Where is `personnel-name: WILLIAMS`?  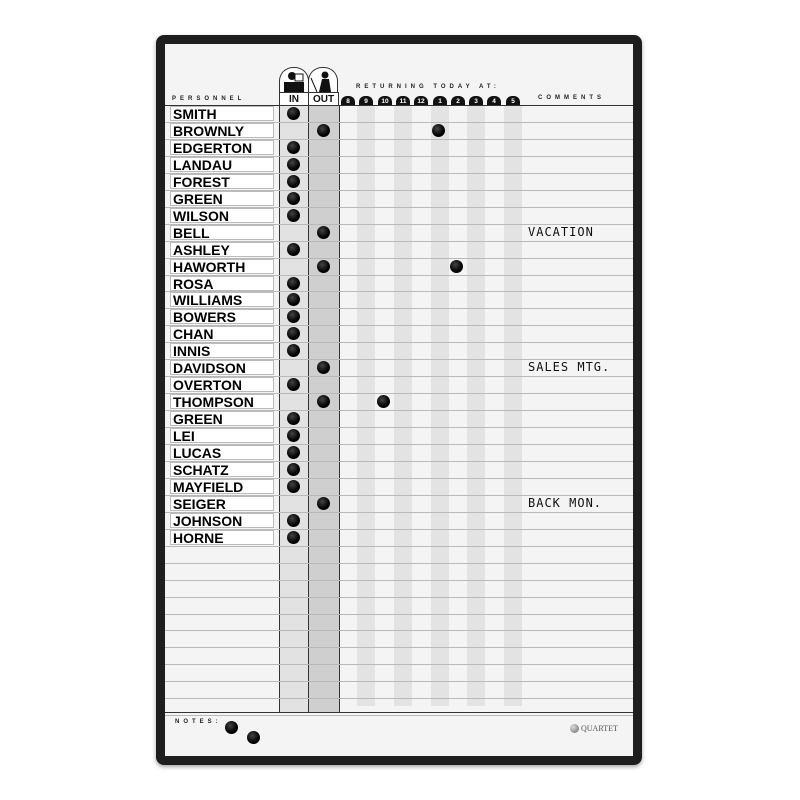
personnel-name: WILLIAMS is located at coordinates (222, 300).